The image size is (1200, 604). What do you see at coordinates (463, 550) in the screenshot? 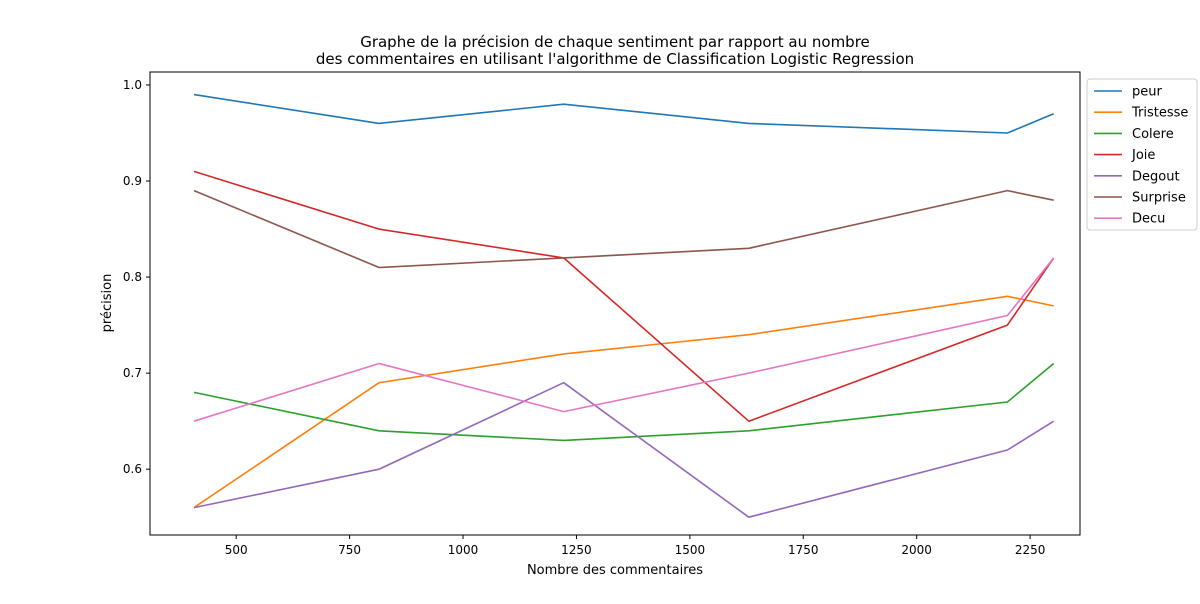
I see `x-tick-label: 1000` at bounding box center [463, 550].